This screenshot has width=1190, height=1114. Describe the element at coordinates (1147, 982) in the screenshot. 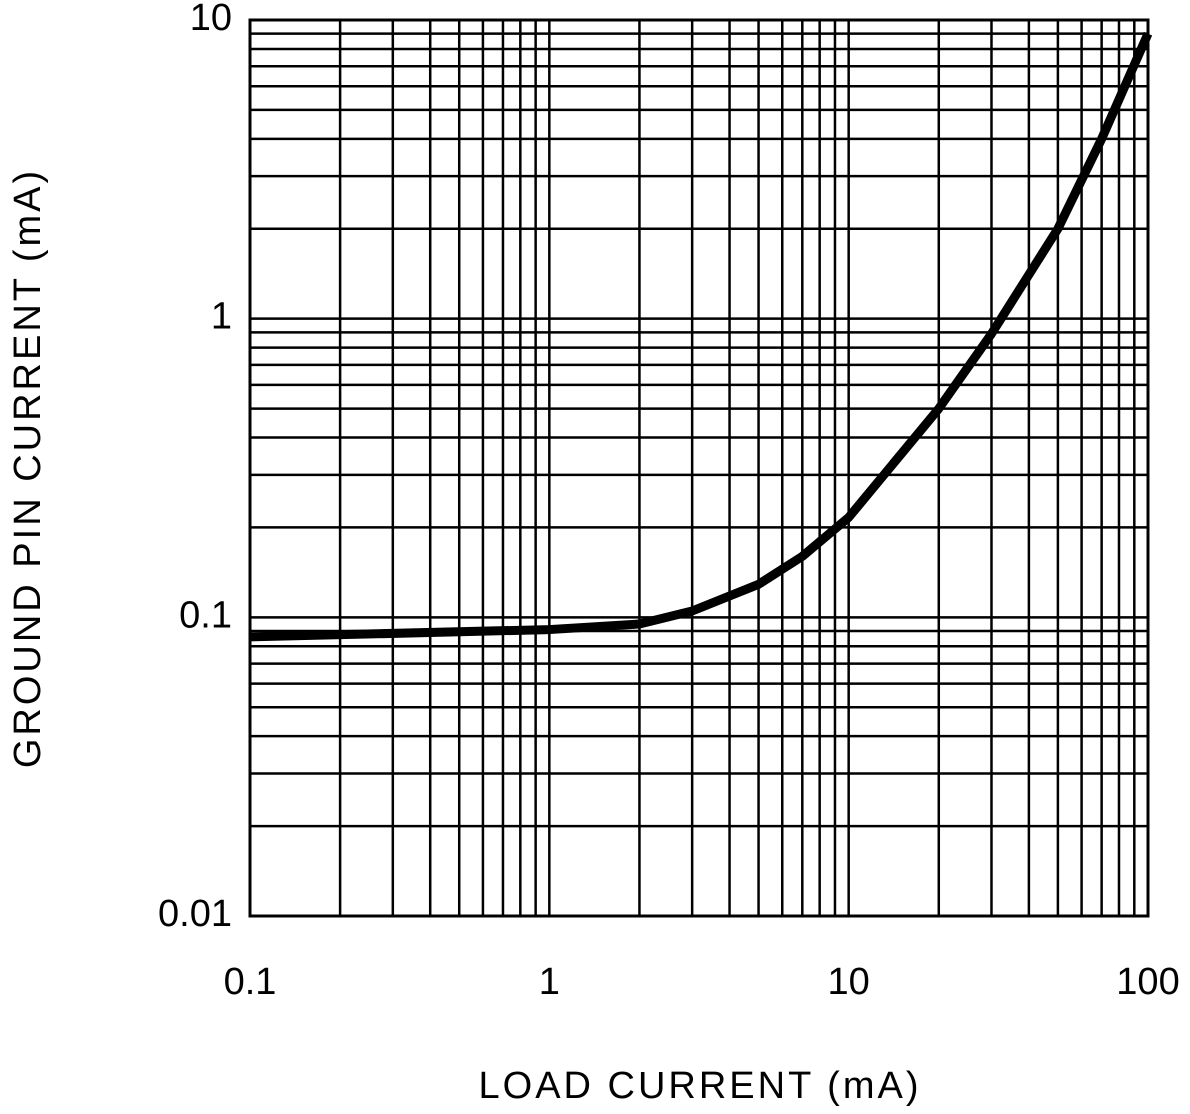

I see `x-tick-label: 100` at that location.